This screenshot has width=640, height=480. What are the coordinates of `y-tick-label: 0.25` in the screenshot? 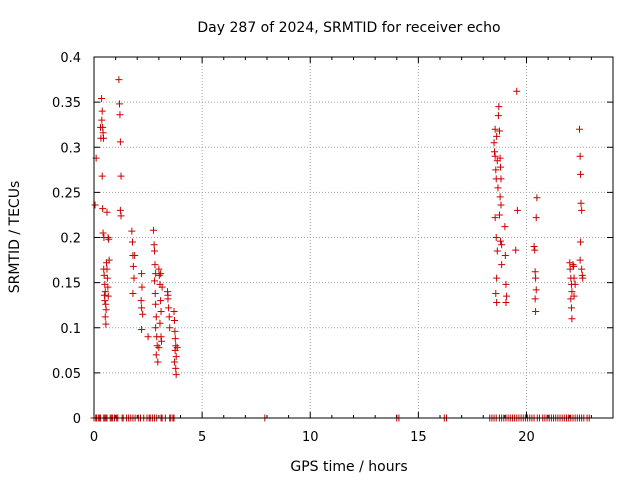 It's located at (66, 193).